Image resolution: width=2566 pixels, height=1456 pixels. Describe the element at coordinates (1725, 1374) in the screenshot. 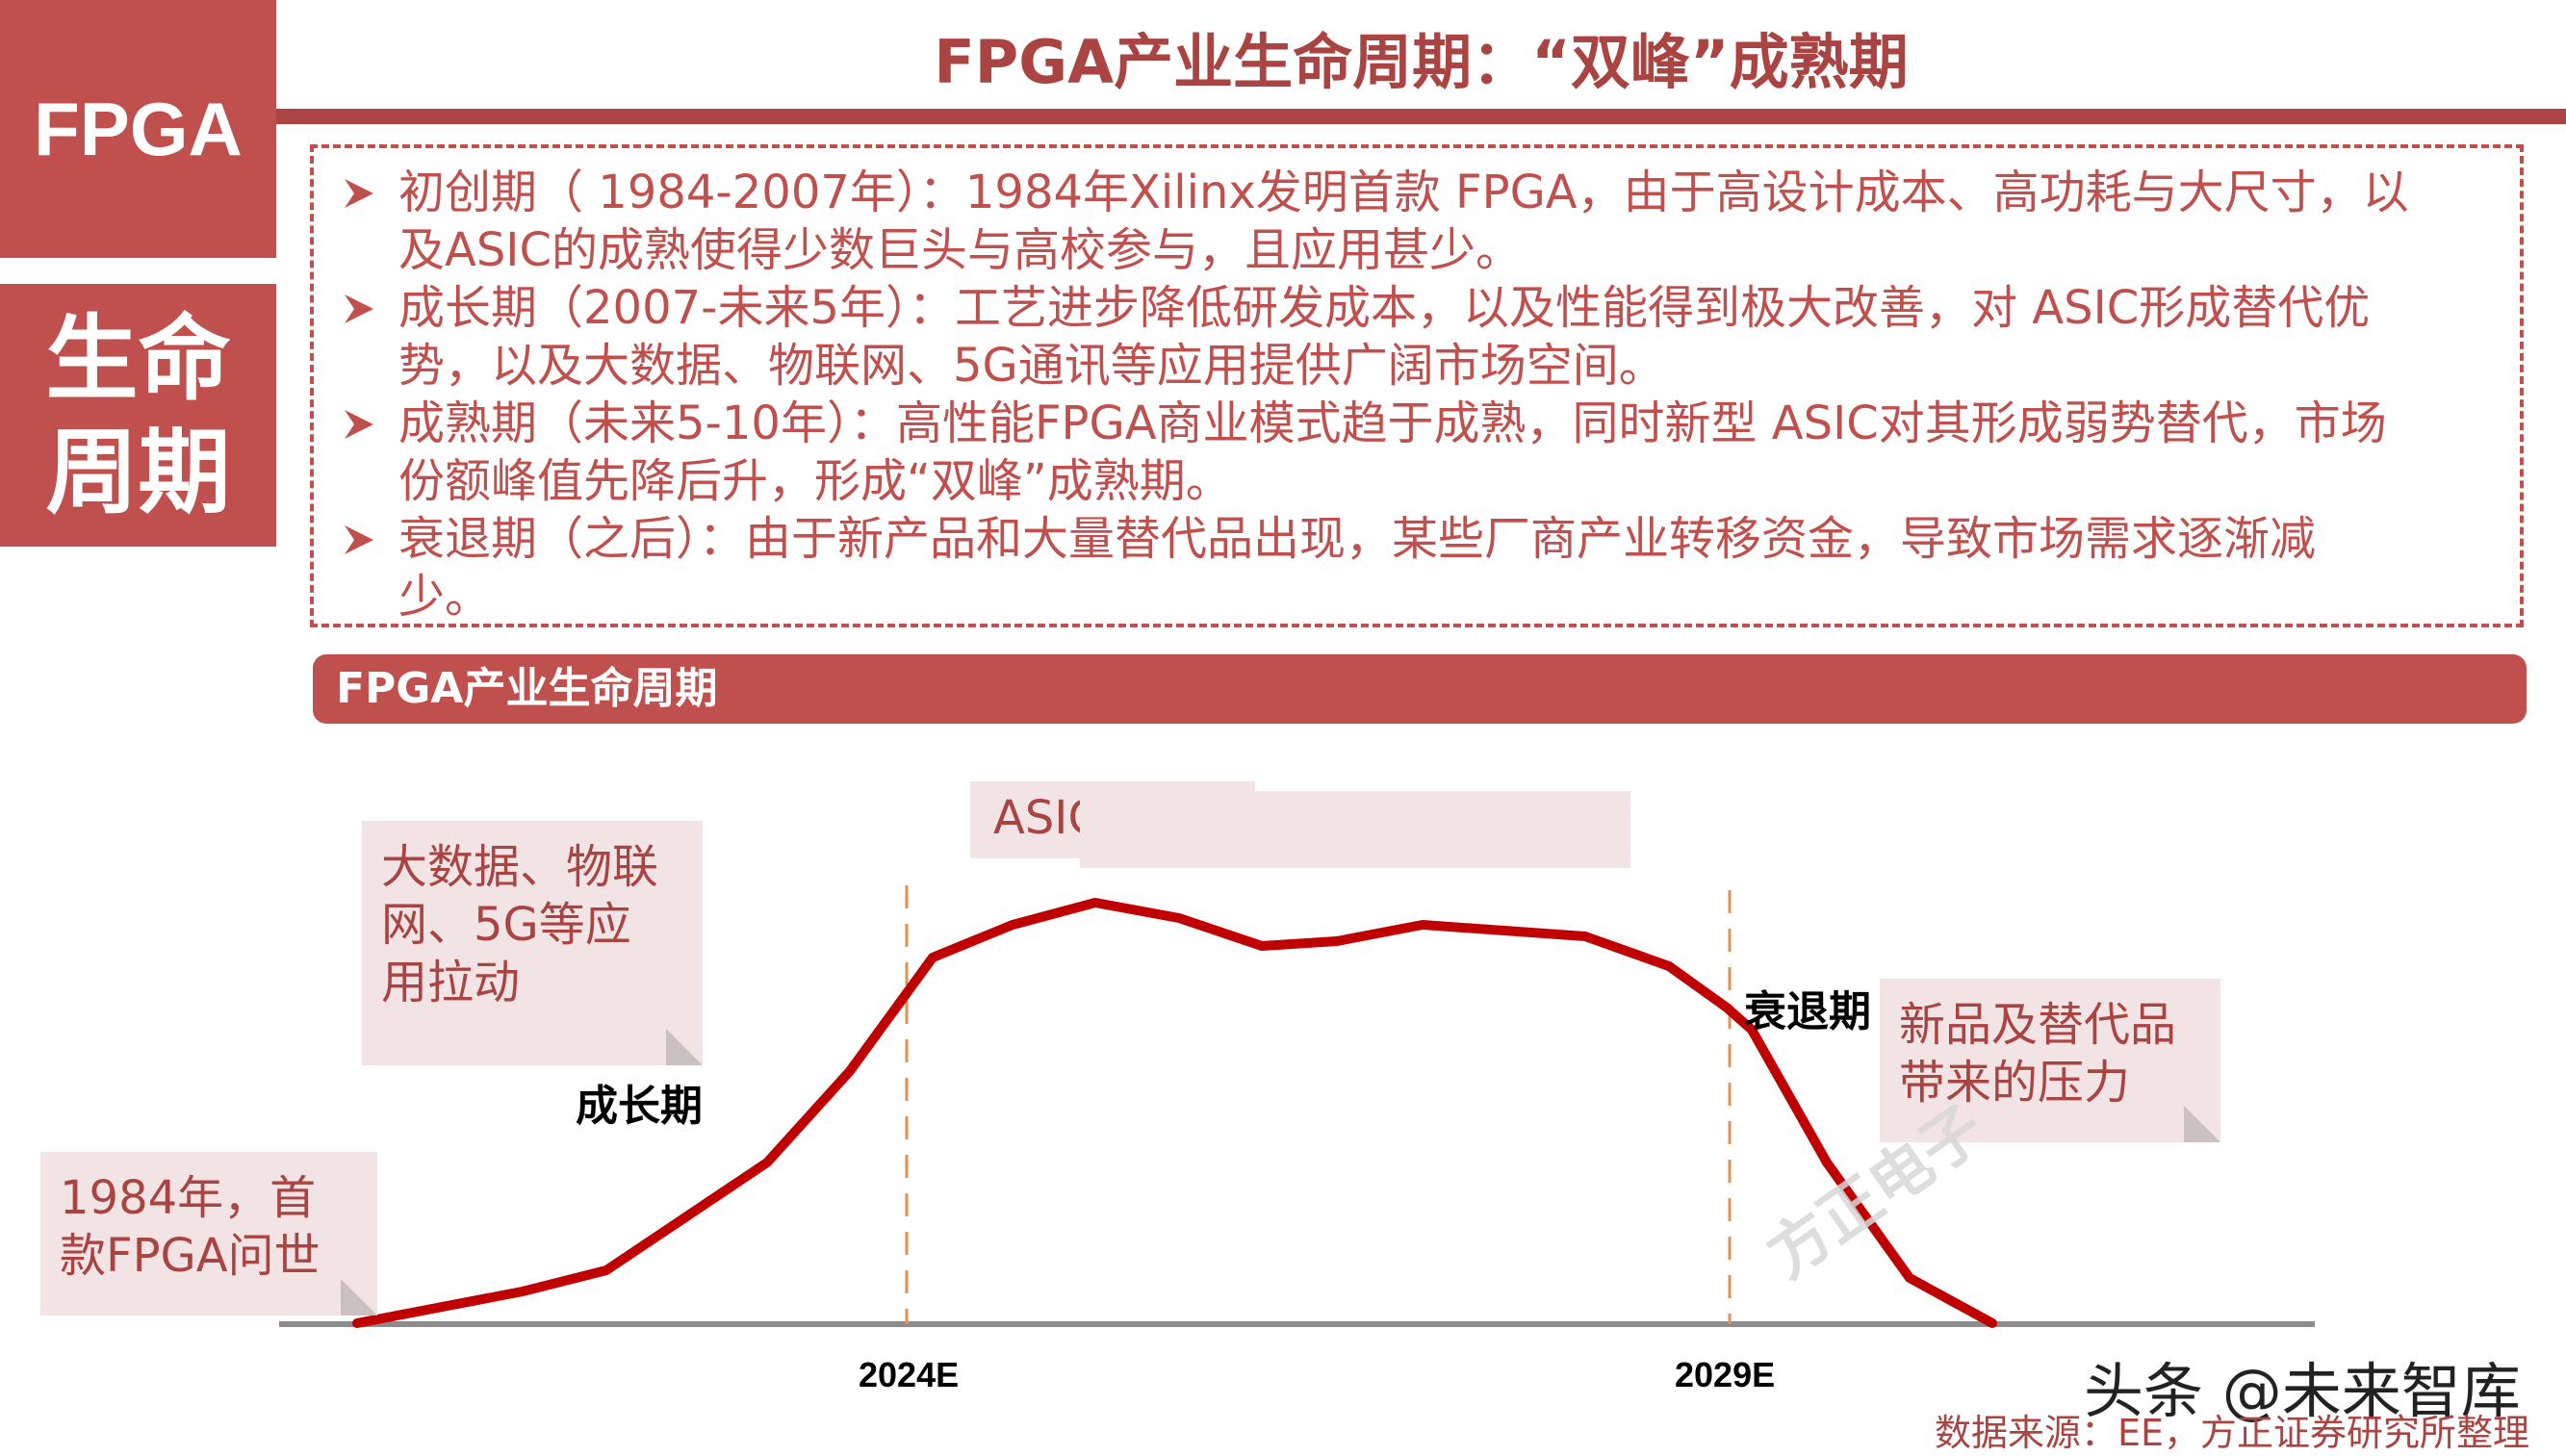

I see `x-tick-2029e: 2029E` at that location.